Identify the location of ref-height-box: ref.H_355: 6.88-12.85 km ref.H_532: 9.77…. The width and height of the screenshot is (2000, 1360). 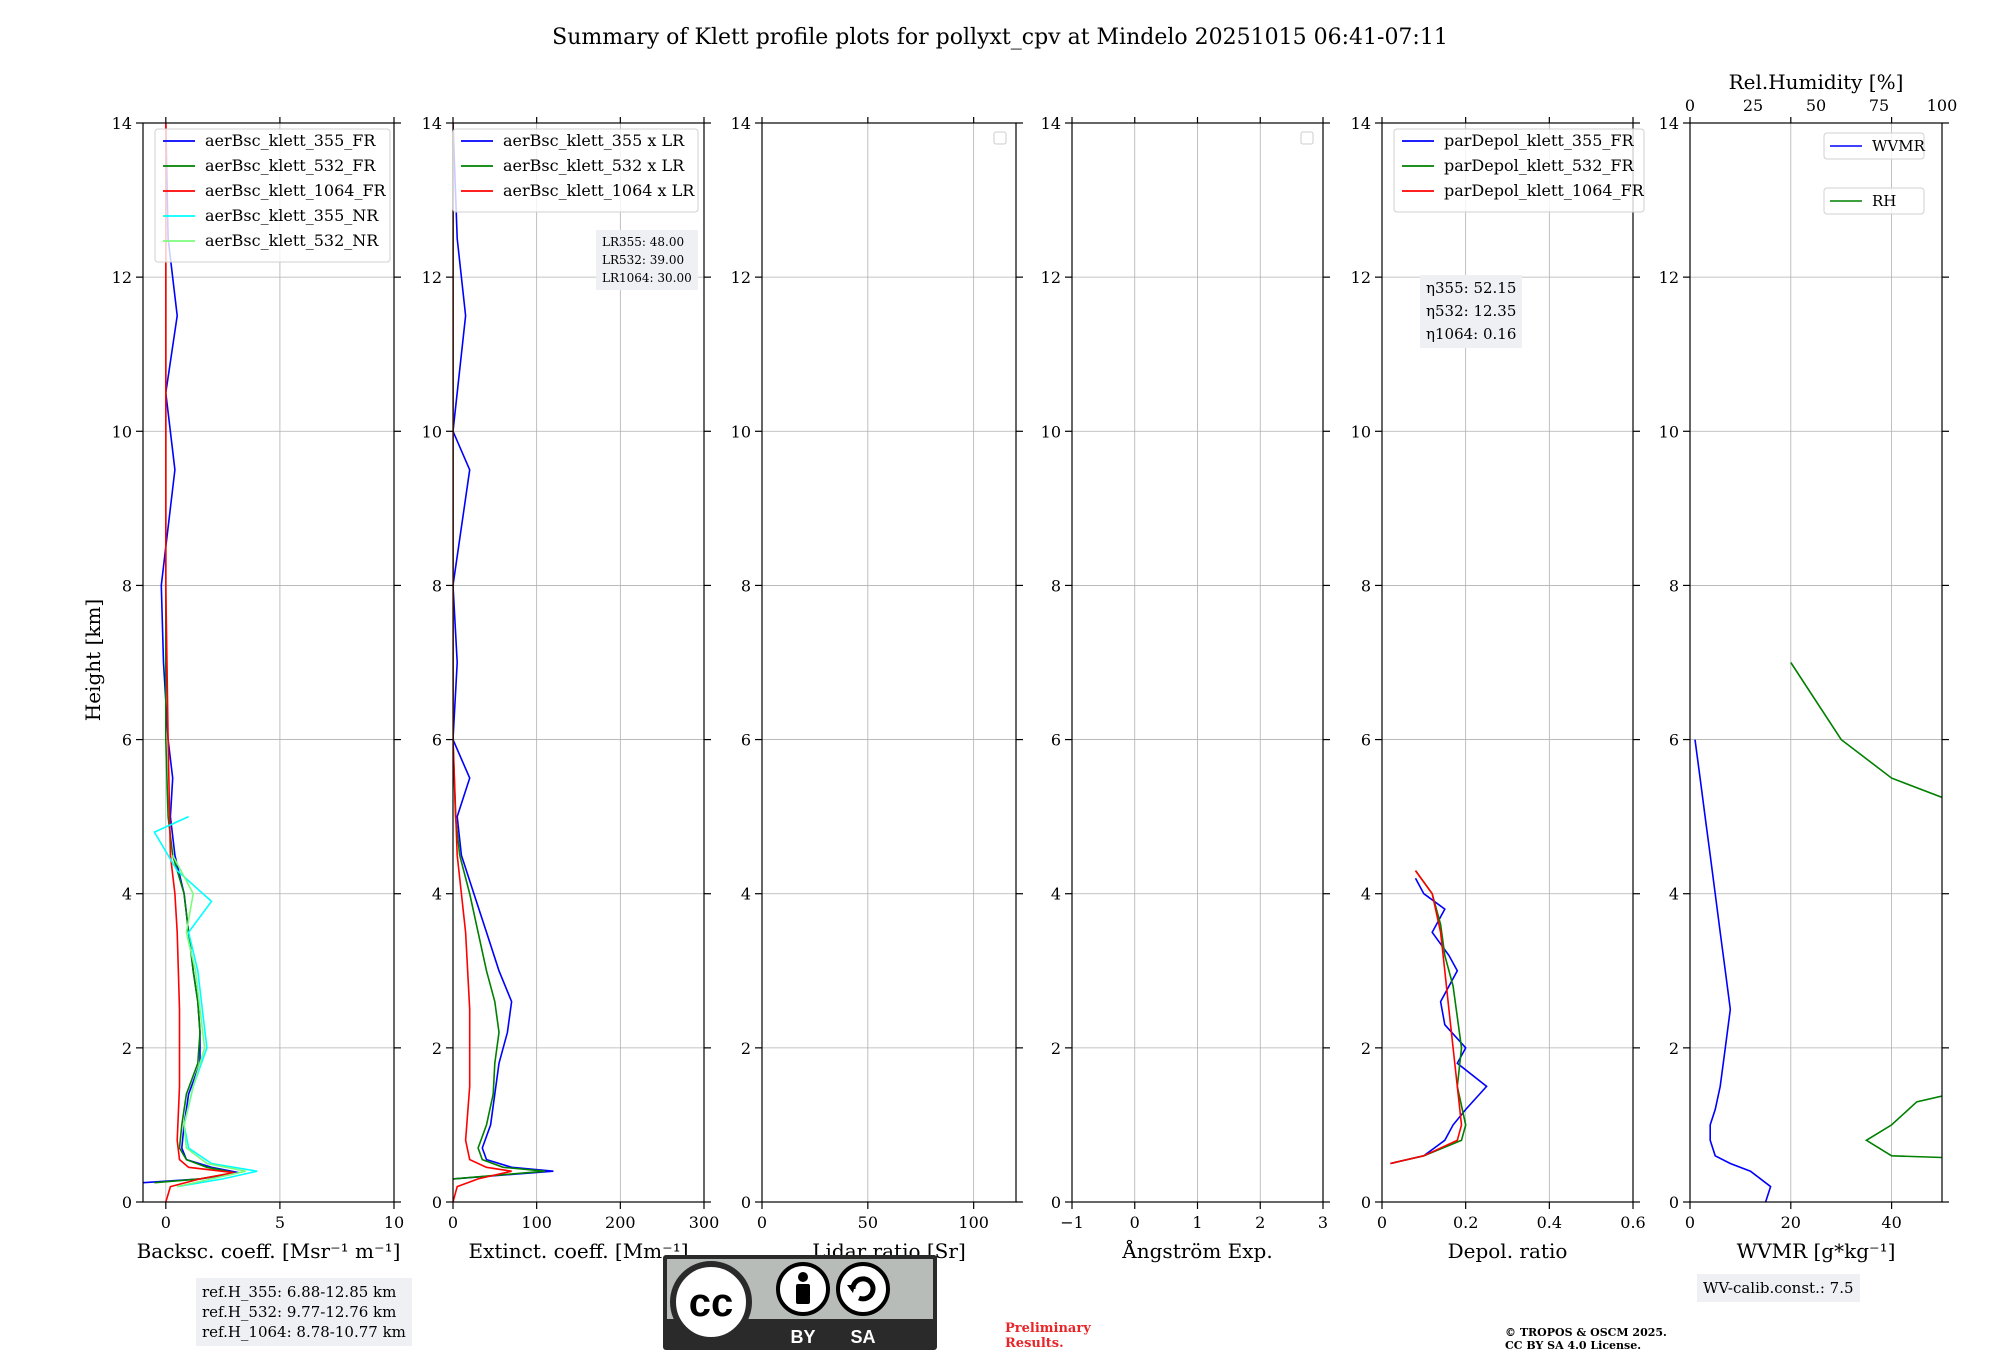
(304, 1312).